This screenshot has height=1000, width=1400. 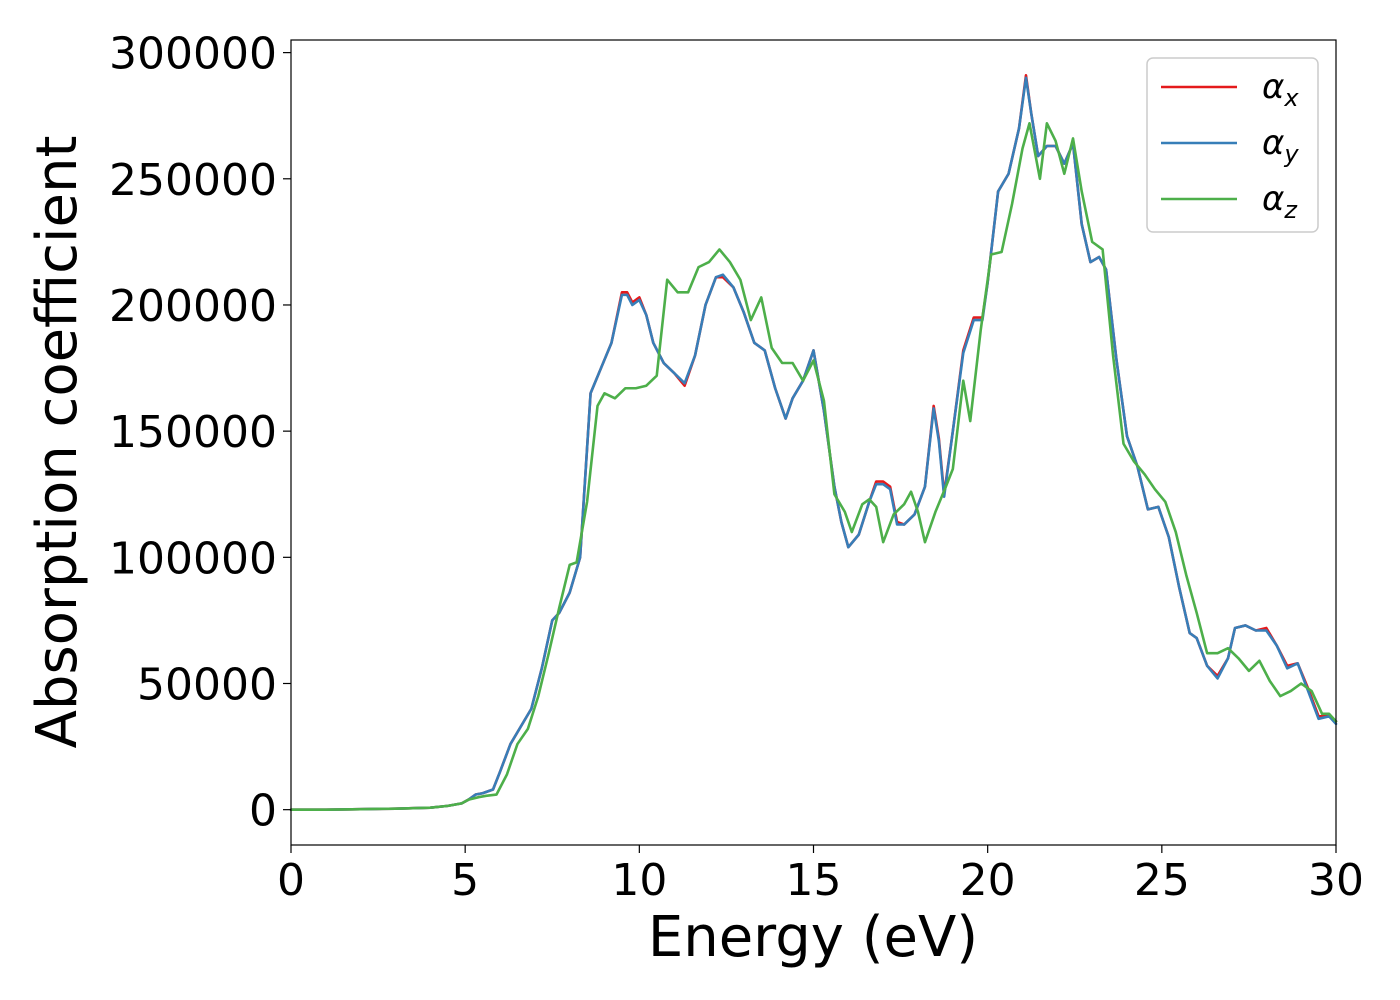 What do you see at coordinates (291, 880) in the screenshot?
I see `x-tick-label: 0` at bounding box center [291, 880].